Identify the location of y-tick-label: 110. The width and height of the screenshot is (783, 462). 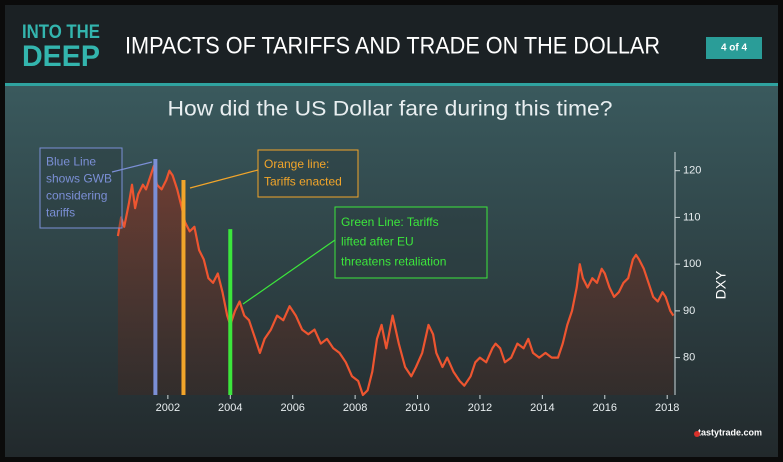
(692, 217).